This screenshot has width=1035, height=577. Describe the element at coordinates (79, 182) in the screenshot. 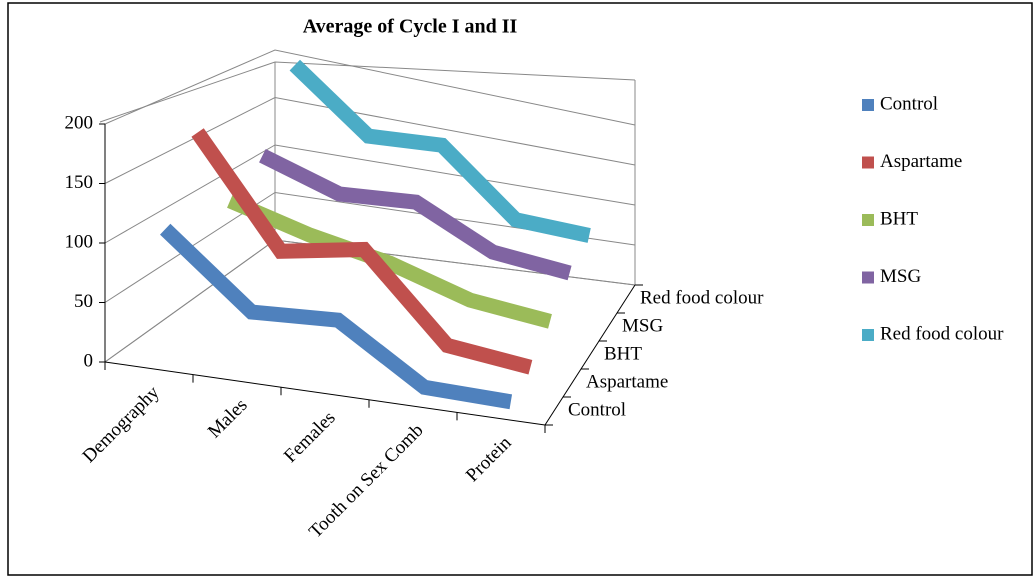

I see `y-tick-label: 150` at that location.